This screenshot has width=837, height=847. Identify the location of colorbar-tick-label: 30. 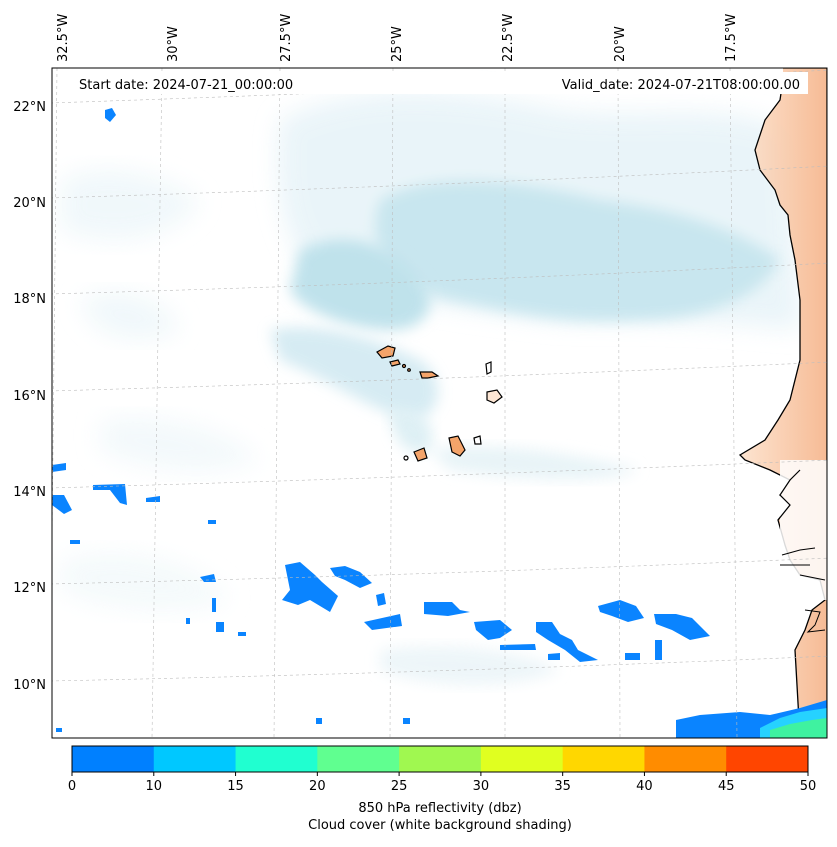
(481, 786).